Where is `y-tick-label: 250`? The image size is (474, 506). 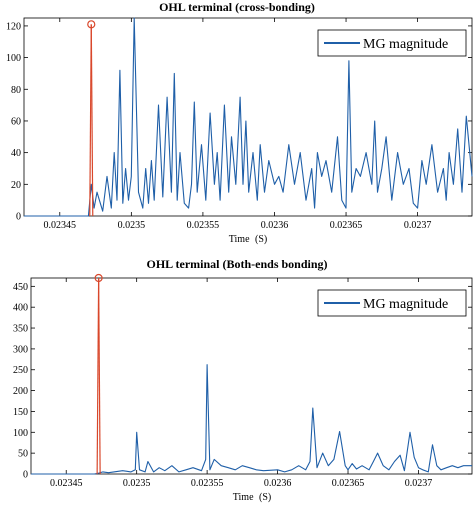
y-tick-label: 250 is located at coordinates (20, 370).